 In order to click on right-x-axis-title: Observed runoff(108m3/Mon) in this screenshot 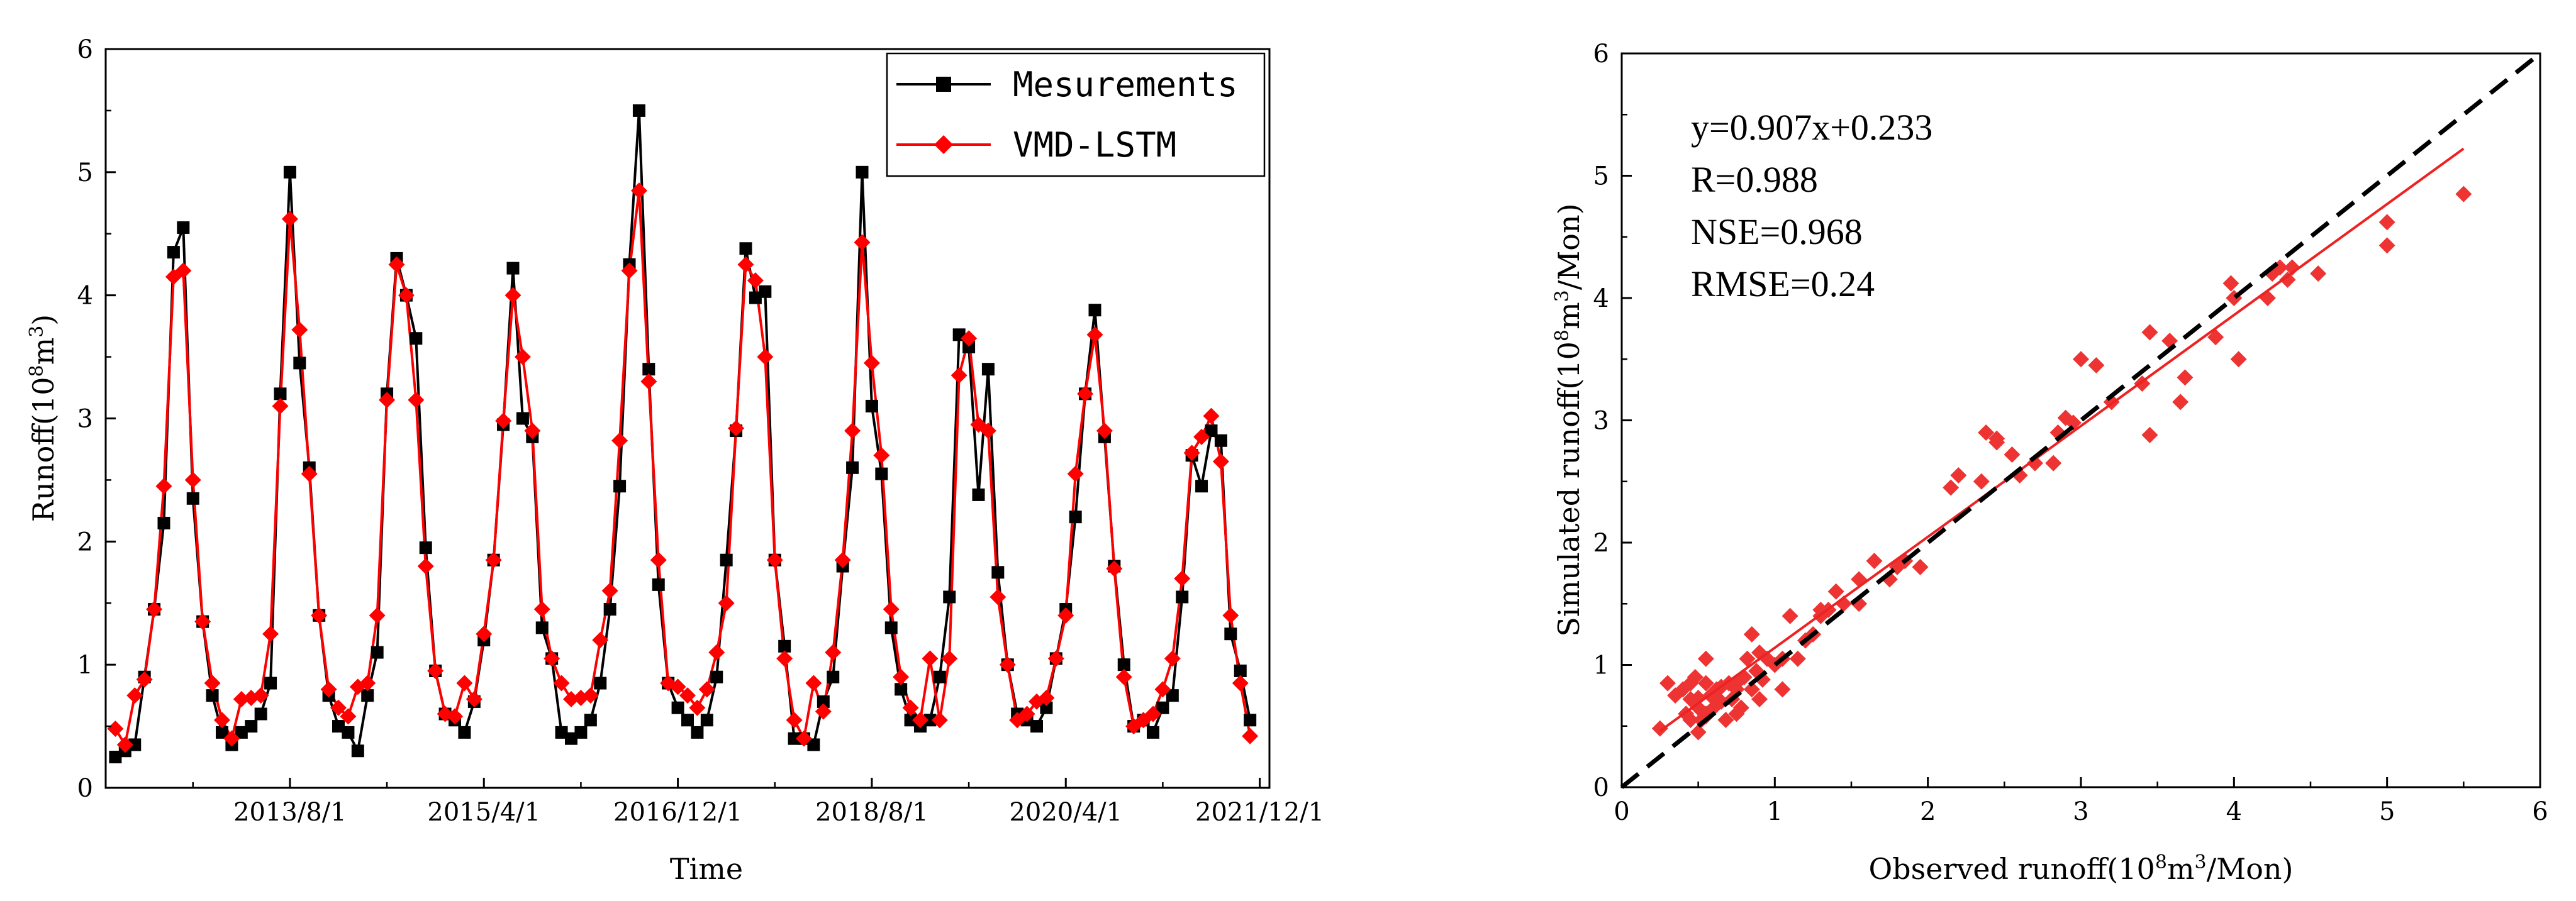, I will do `click(2080, 869)`.